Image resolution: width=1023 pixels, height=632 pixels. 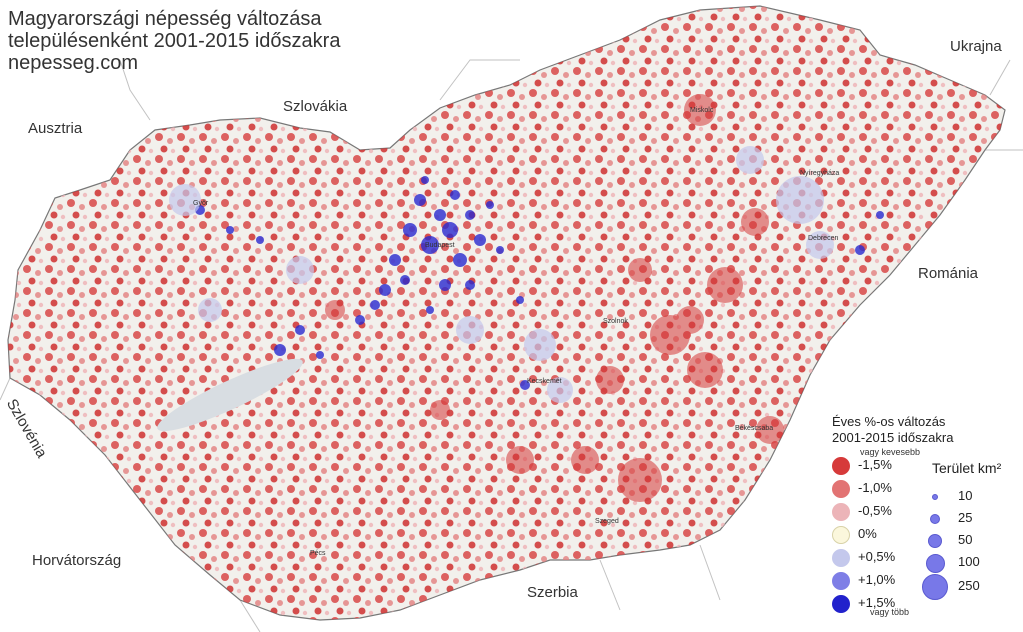 What do you see at coordinates (875, 464) in the screenshot?
I see `legend-label: -1,5%` at bounding box center [875, 464].